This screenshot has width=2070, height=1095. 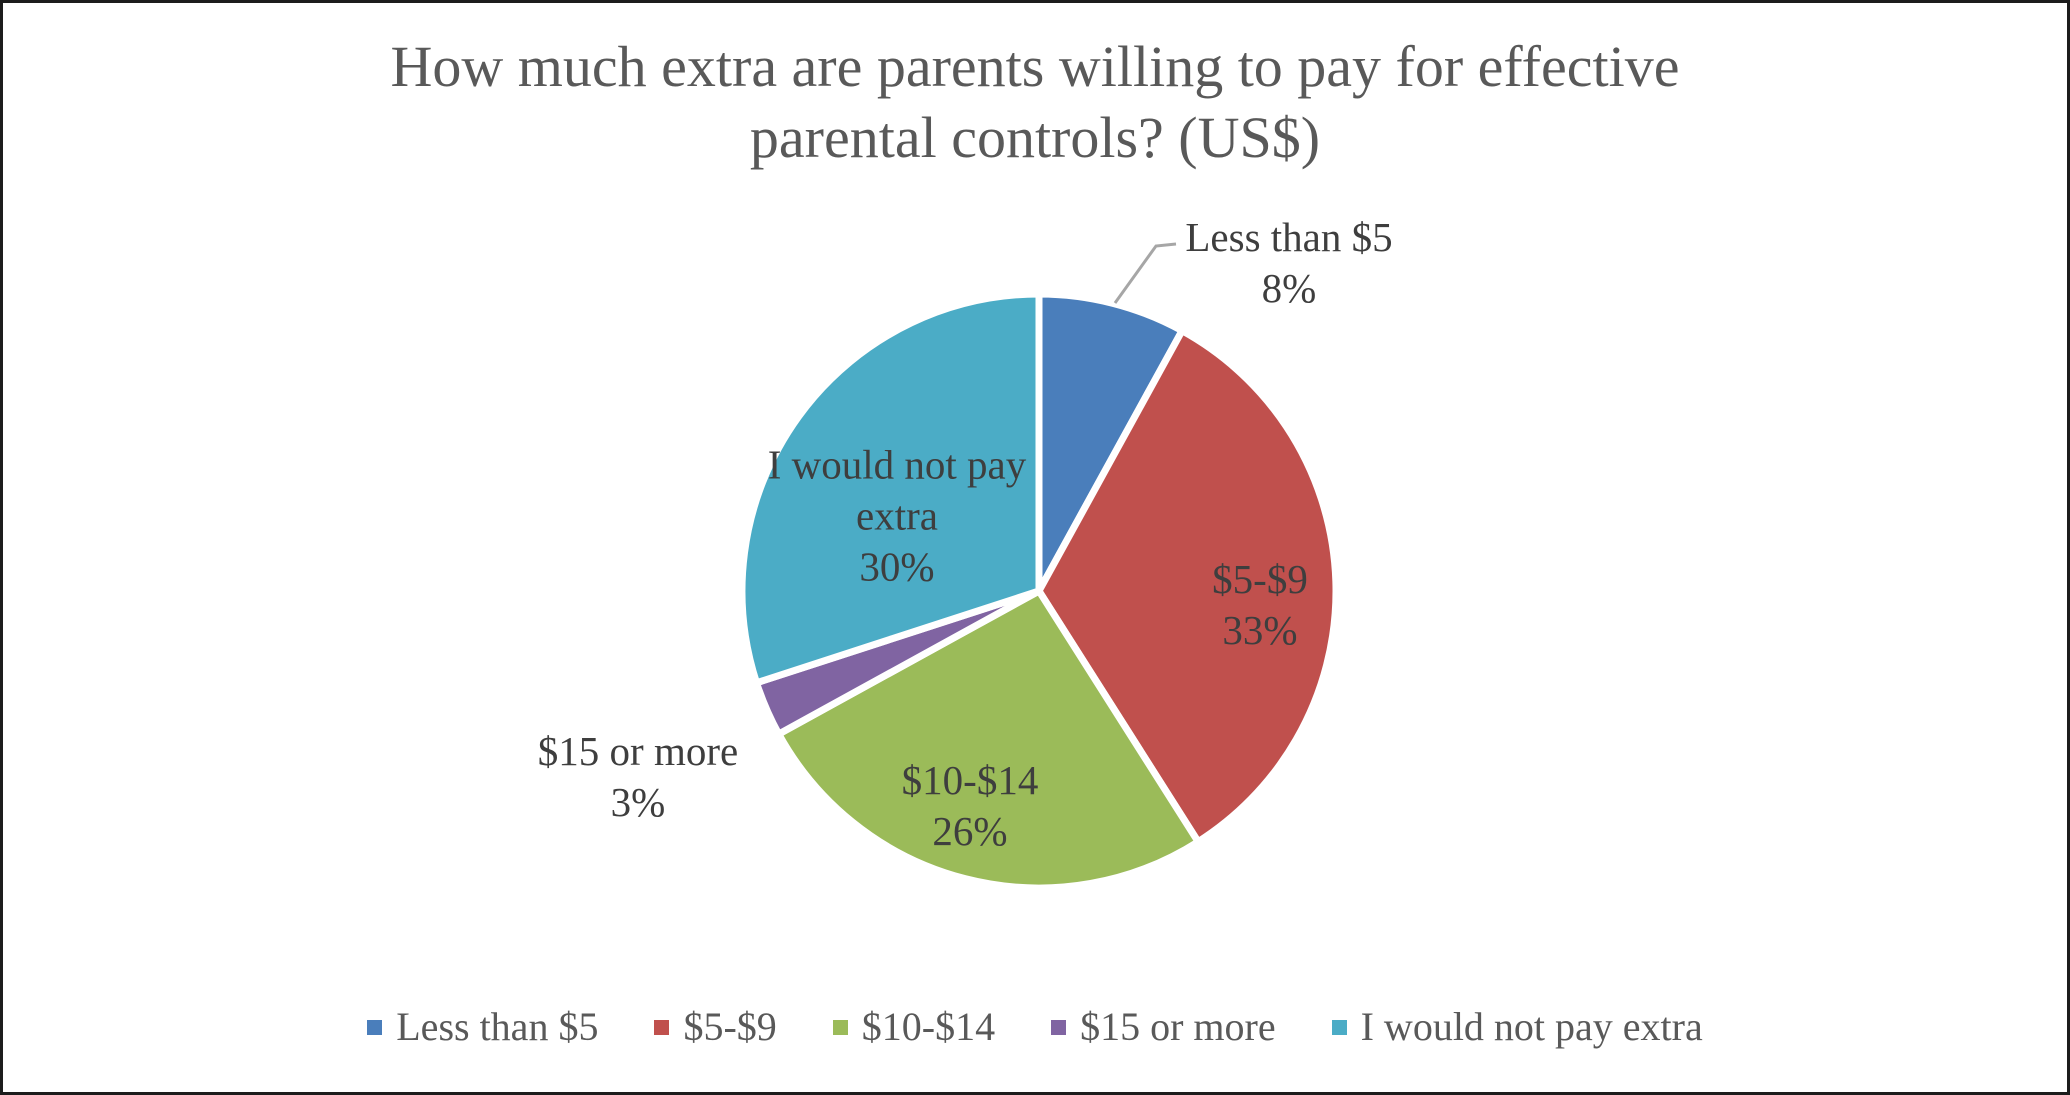 What do you see at coordinates (1145, 273) in the screenshot?
I see `label-leader-line` at bounding box center [1145, 273].